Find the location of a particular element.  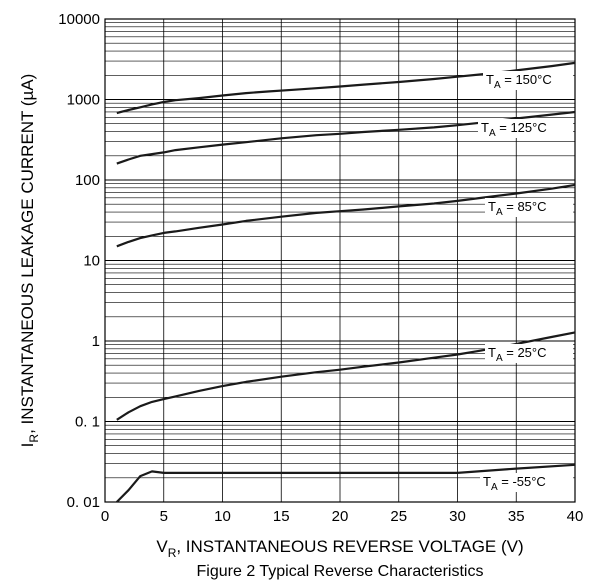

y-tick-label: 1000 is located at coordinates (83, 100).